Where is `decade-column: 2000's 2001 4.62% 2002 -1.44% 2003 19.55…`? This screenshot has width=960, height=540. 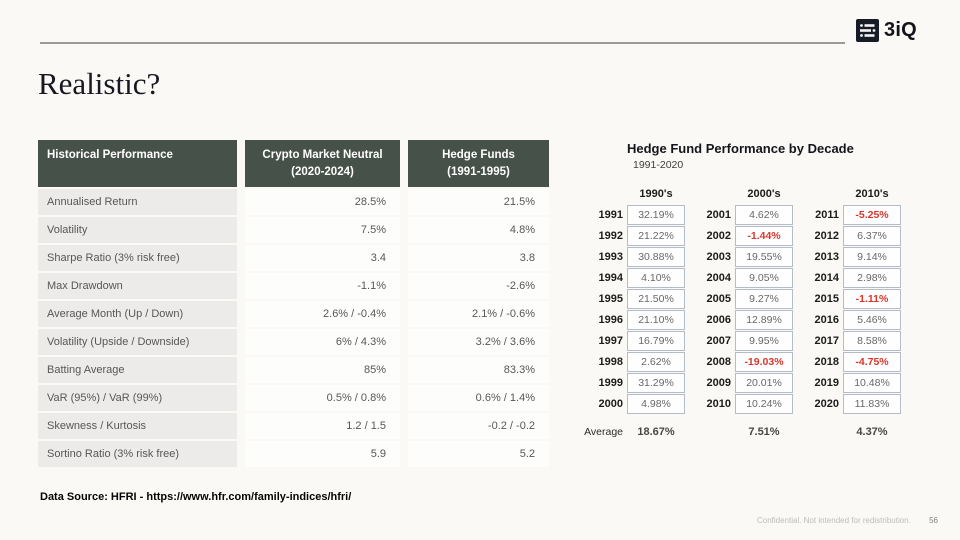
decade-column: 2000's 2001 4.62% 2002 -1.44% 2003 19.55… is located at coordinates (747, 313).